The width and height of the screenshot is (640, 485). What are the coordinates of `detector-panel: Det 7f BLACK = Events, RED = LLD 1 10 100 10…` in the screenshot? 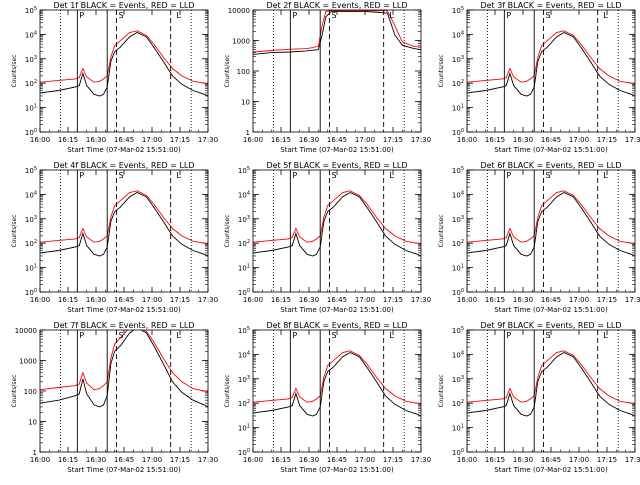 It's located at (114, 397).